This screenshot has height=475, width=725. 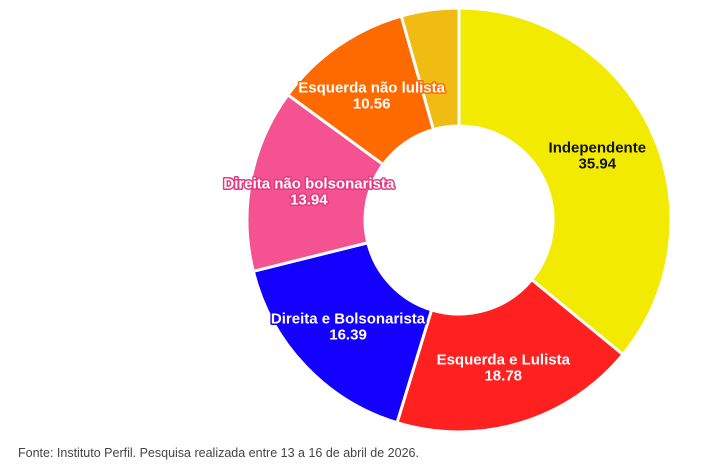 I want to click on slice-value-esquerda-e-lulista: 18.78, so click(x=503, y=375).